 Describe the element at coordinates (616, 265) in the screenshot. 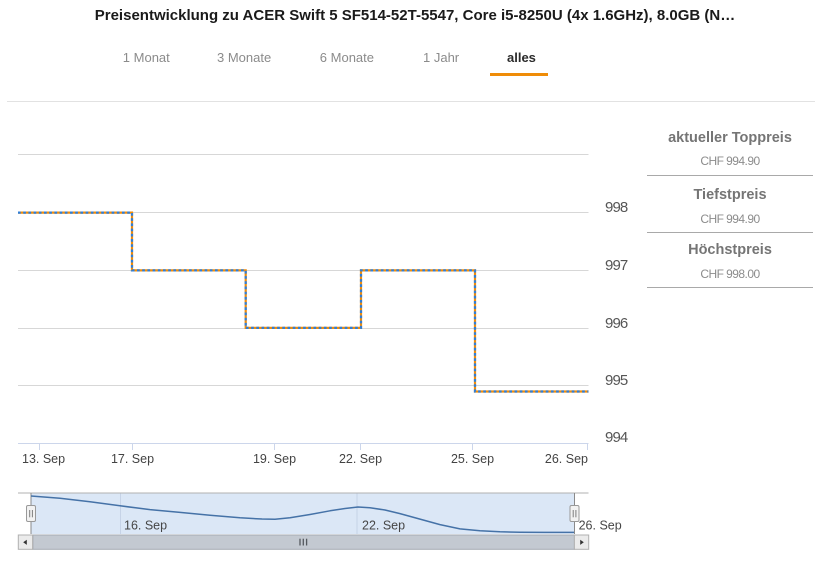

I see `svg-text: 997` at that location.